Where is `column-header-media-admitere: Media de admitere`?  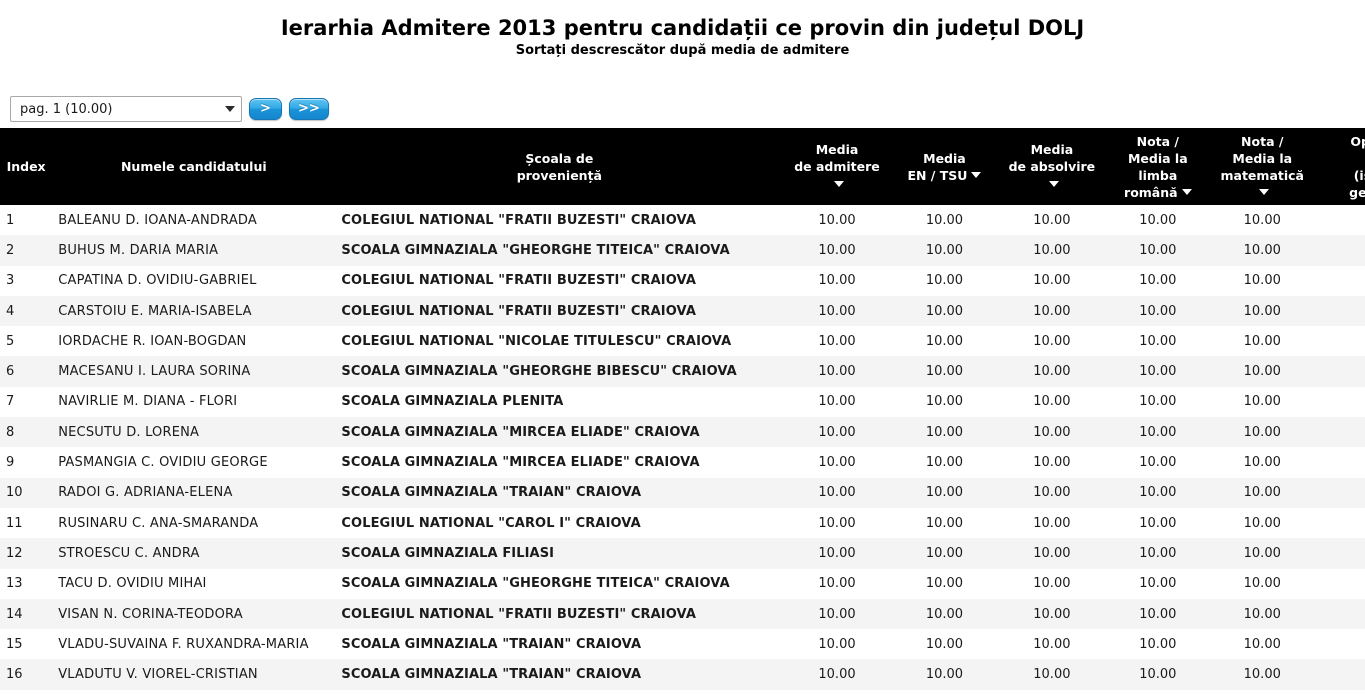 column-header-media-admitere: Media de admitere is located at coordinates (836, 166).